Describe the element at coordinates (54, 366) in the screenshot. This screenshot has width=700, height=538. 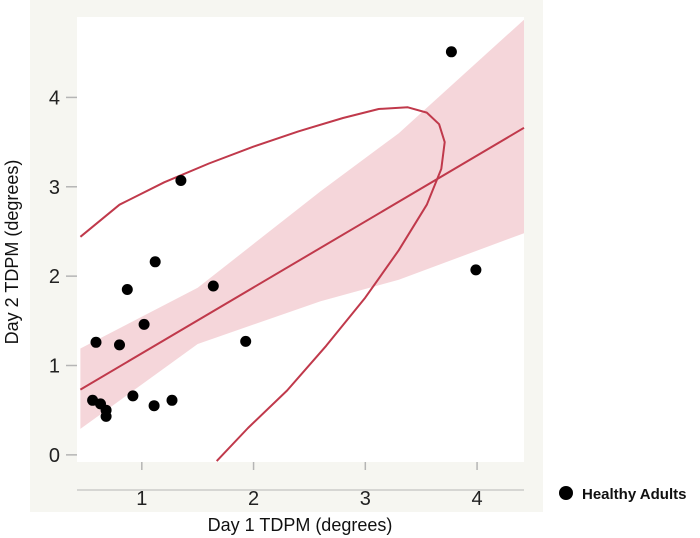
I see `y-tick-label: 1` at that location.